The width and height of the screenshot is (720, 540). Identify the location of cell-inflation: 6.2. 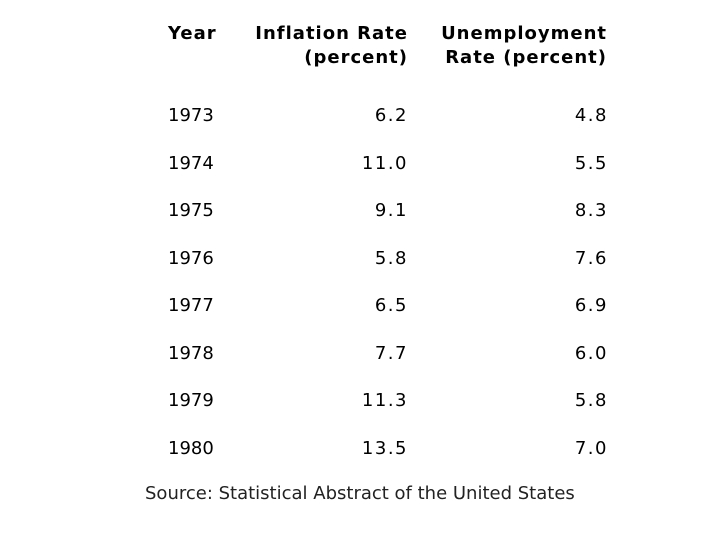
(391, 115).